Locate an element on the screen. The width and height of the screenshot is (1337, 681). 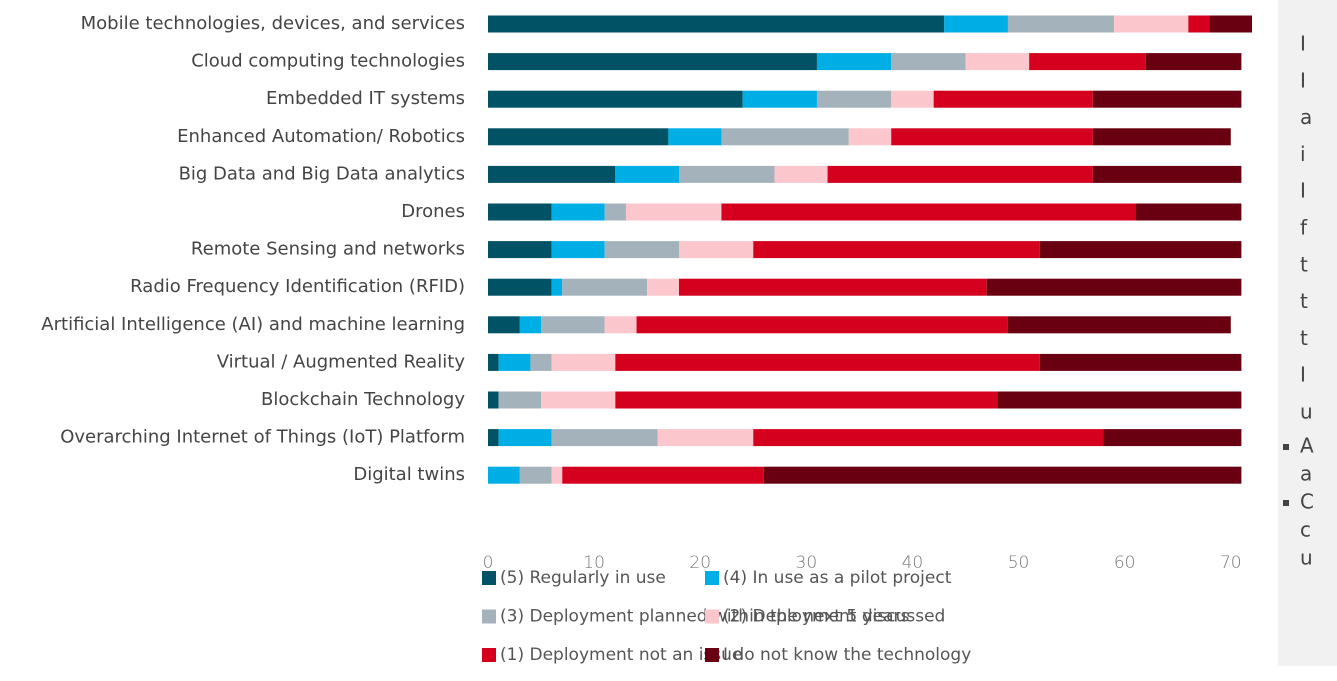
x-tick-label: 50 is located at coordinates (1019, 563).